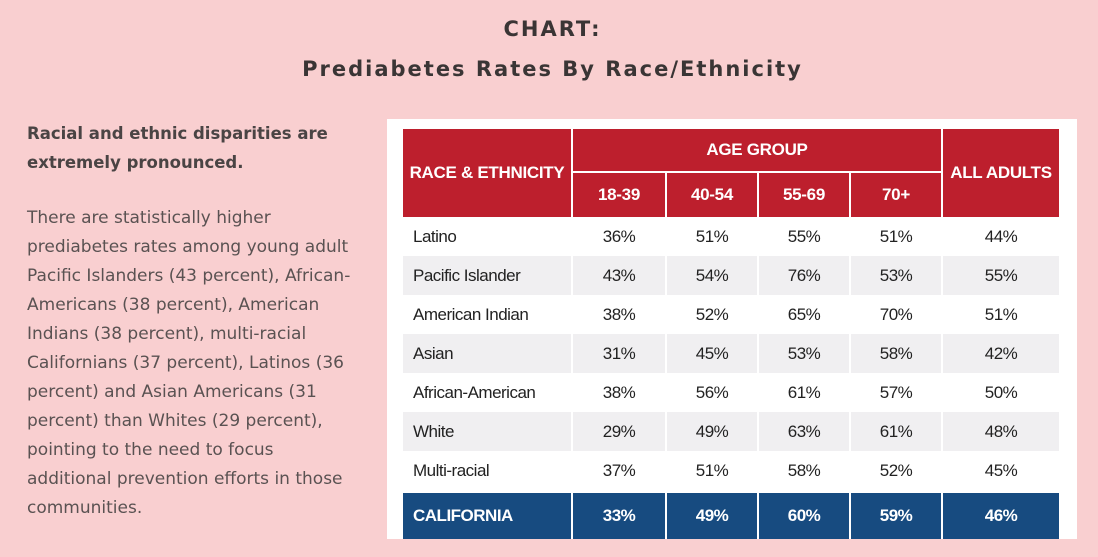  Describe the element at coordinates (731, 392) in the screenshot. I see `table-row: African-American 38% 56% 61% 57% 50%` at that location.